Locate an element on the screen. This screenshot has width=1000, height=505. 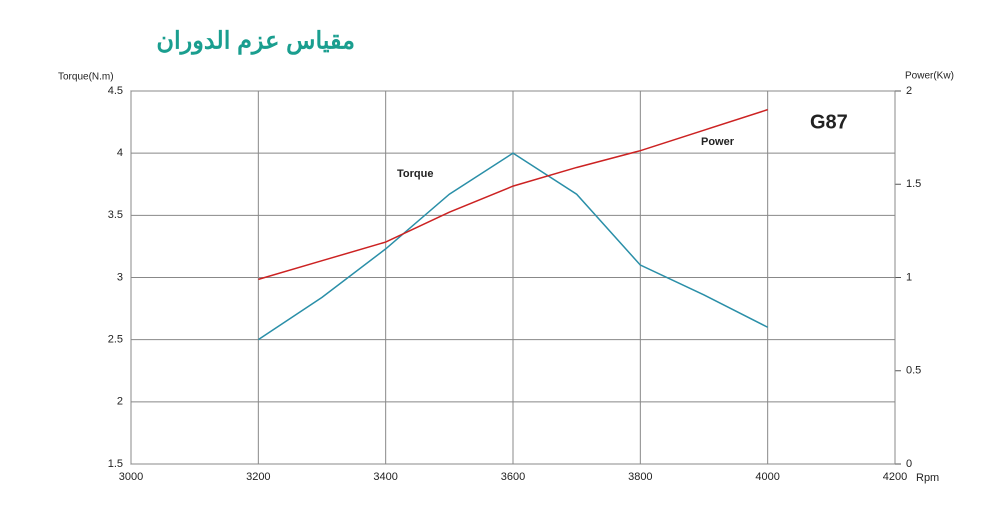
y2-tick-label: 0 is located at coordinates (909, 464).